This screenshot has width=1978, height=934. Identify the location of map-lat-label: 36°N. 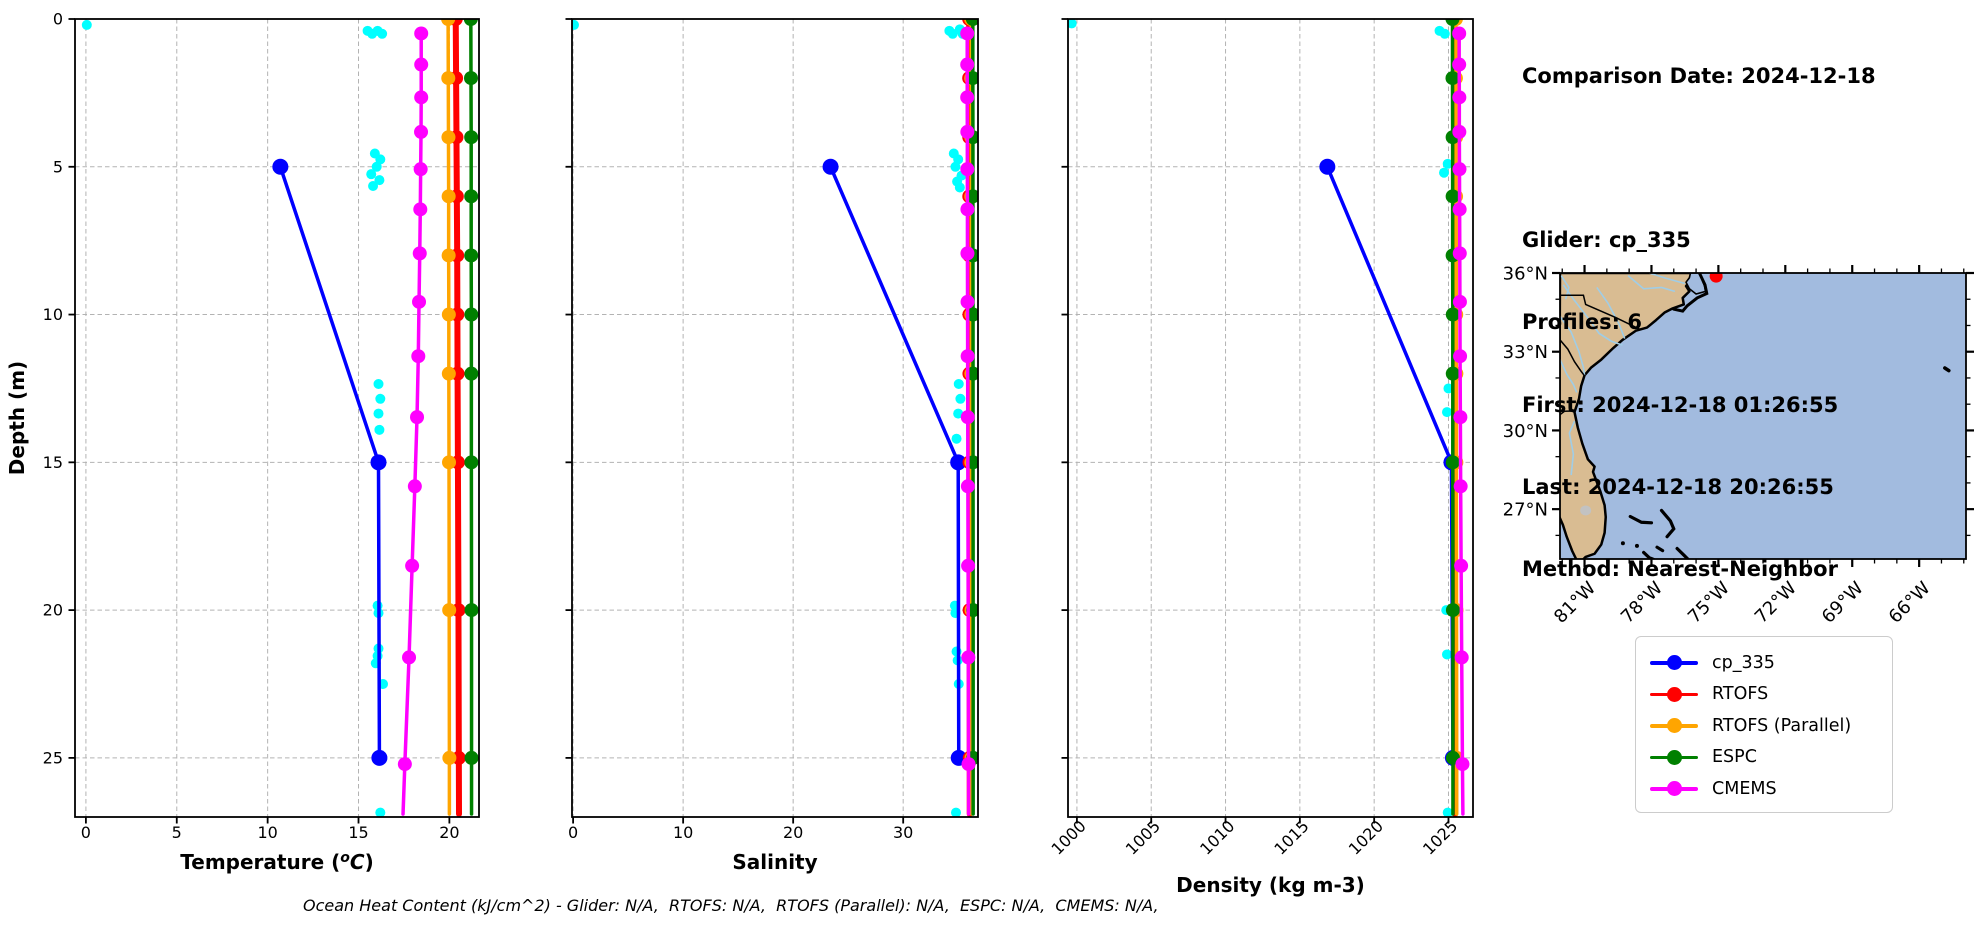
(1525, 274).